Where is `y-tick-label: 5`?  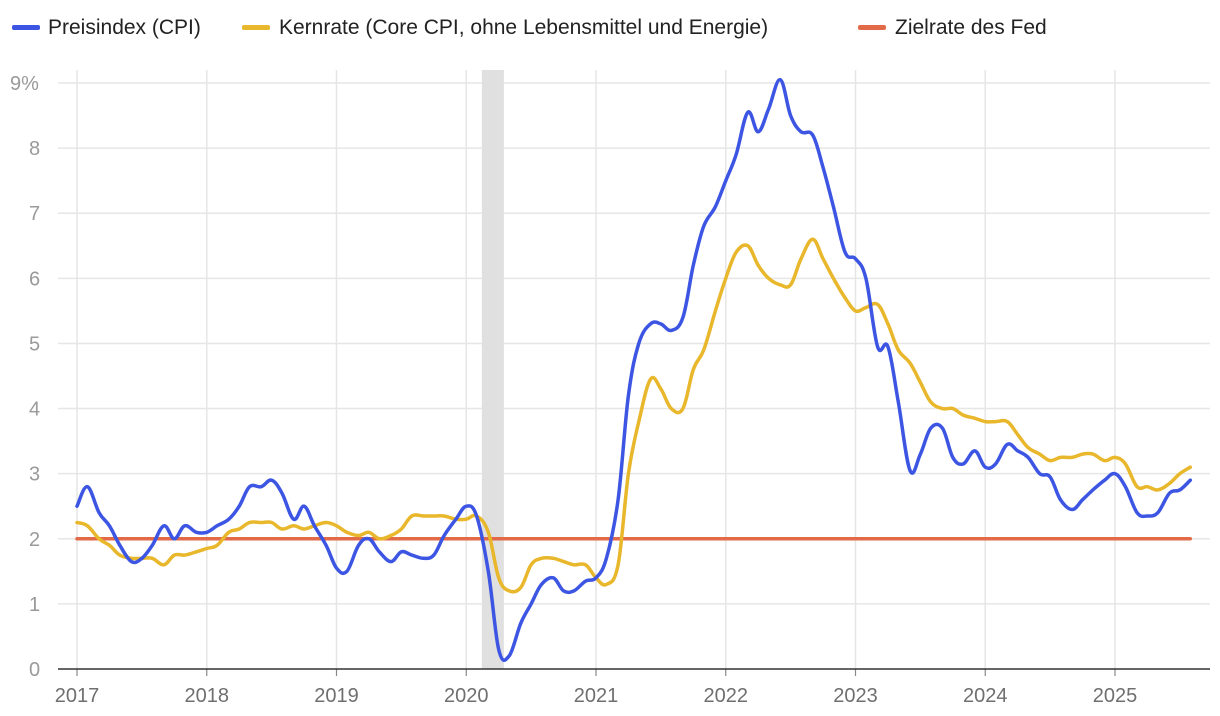 y-tick-label: 5 is located at coordinates (34, 344).